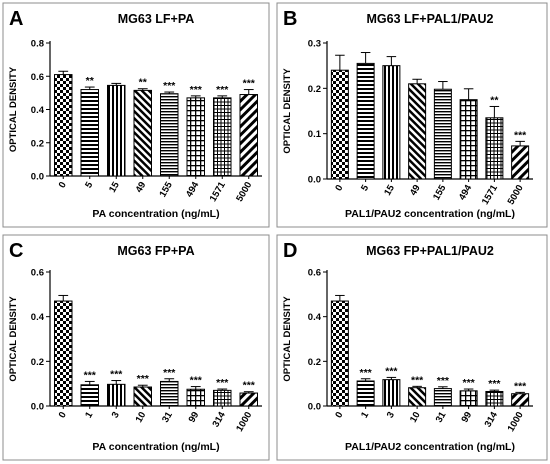 Image resolution: width=550 pixels, height=464 pixels. Describe the element at coordinates (156, 19) in the screenshot. I see `chart-title: MG63 LF+PA` at that location.